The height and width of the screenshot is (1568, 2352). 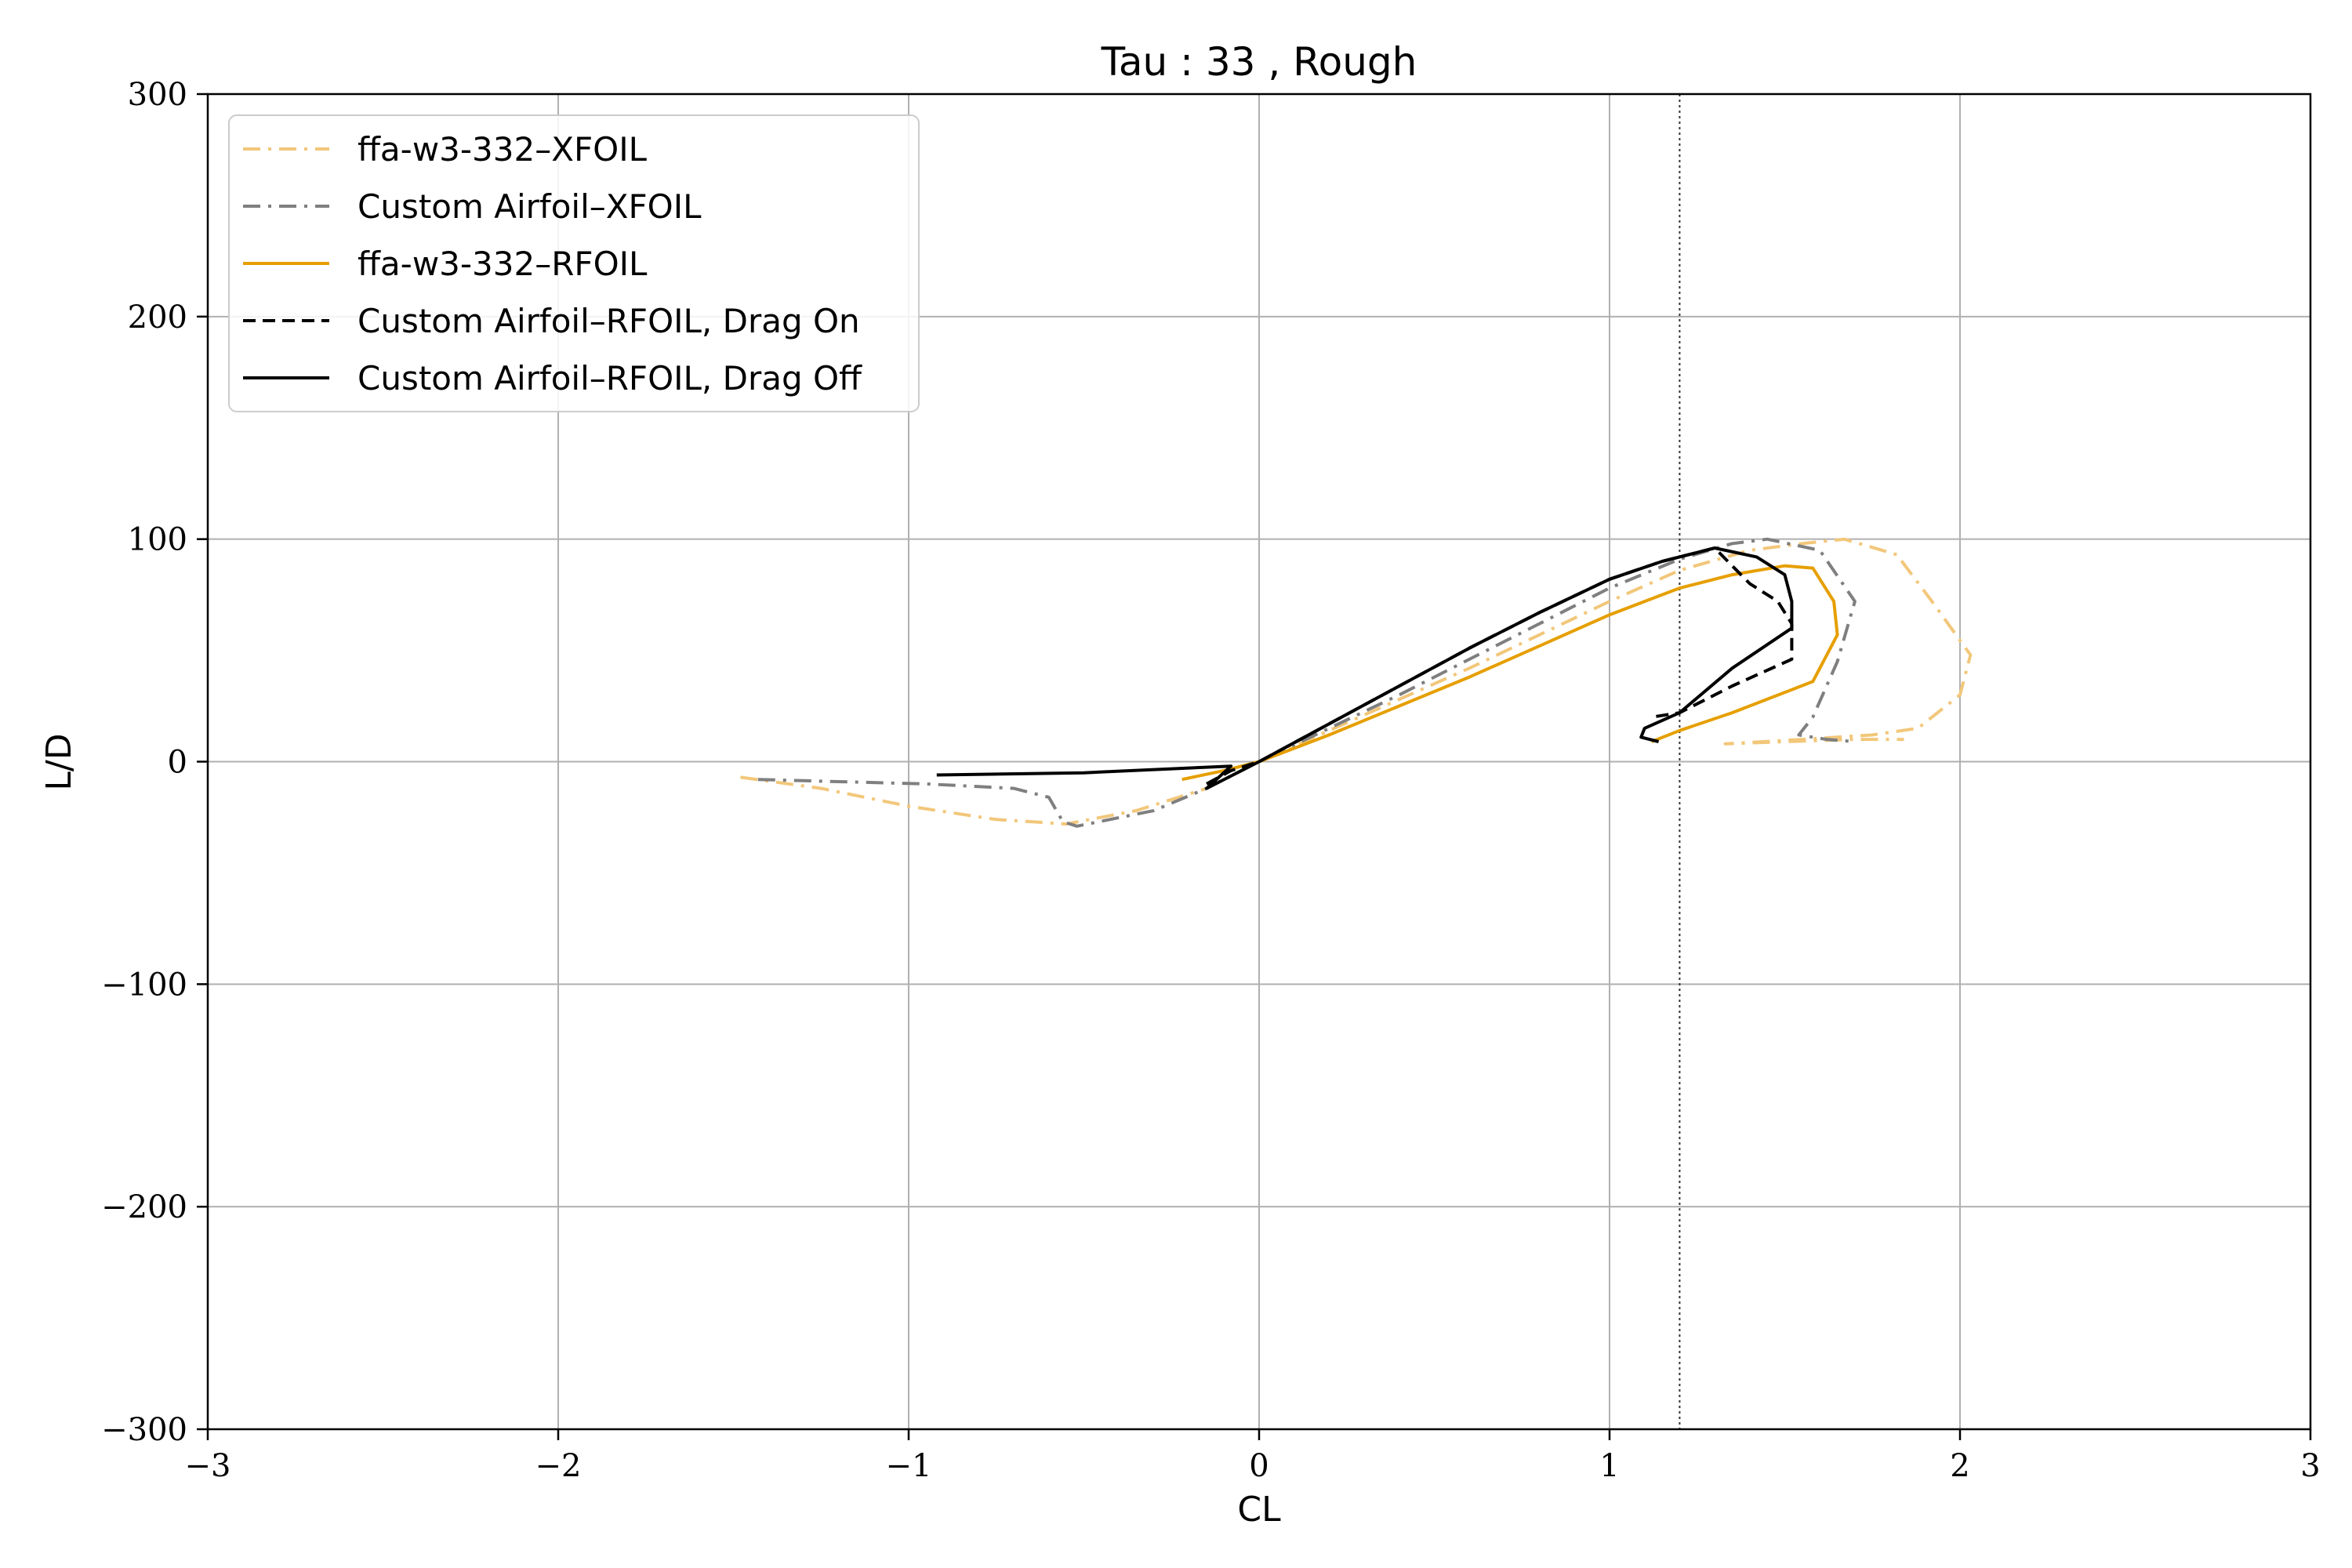 I want to click on y-axis-label: L/D, so click(x=59, y=761).